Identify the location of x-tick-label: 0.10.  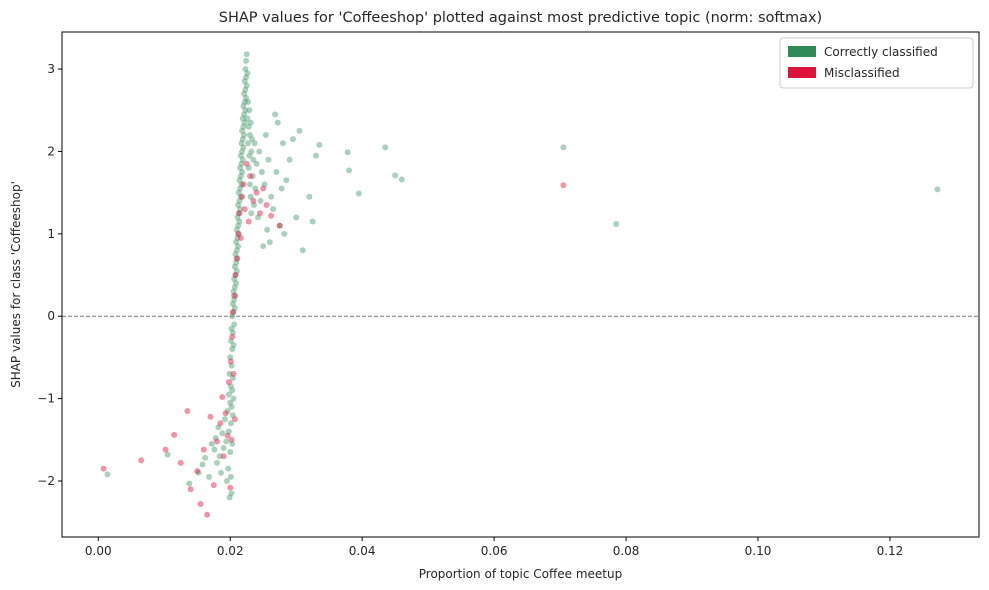
(758, 551).